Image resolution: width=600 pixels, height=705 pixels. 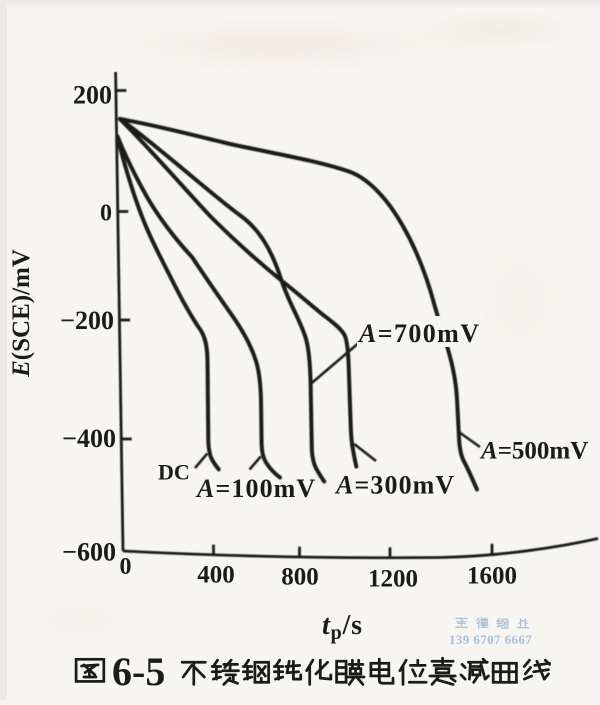 What do you see at coordinates (490, 639) in the screenshot?
I see `svg-text: 139 6707 6667` at bounding box center [490, 639].